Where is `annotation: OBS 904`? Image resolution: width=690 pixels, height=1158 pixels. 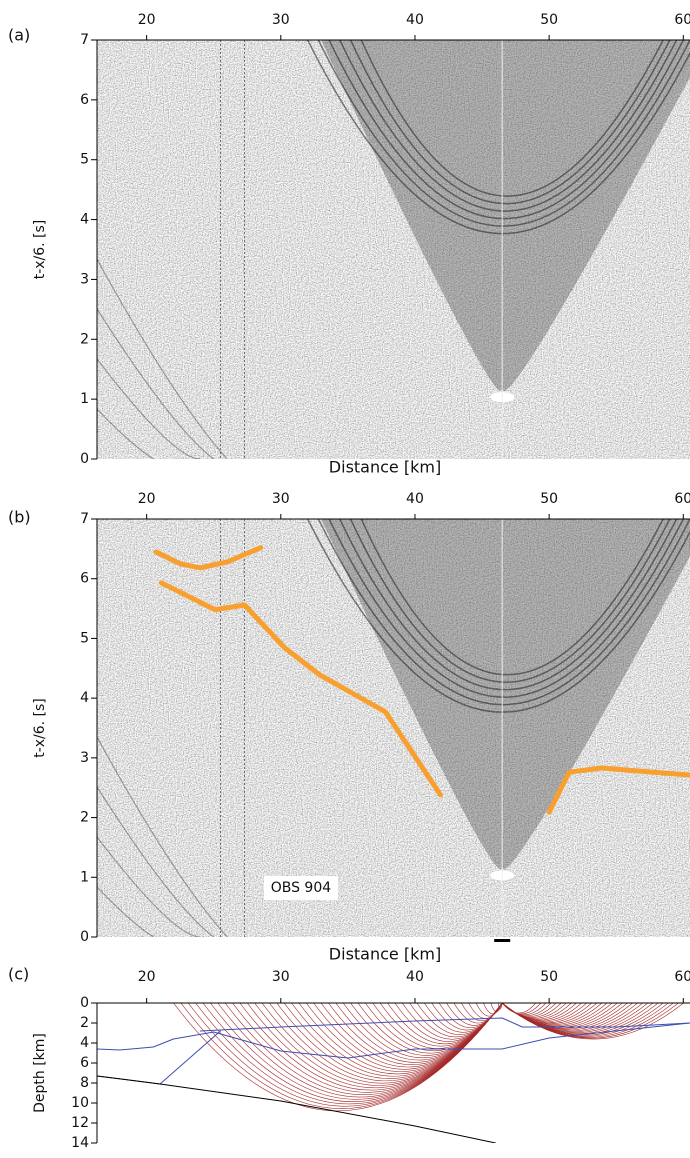
annotation: OBS 904 is located at coordinates (301, 888).